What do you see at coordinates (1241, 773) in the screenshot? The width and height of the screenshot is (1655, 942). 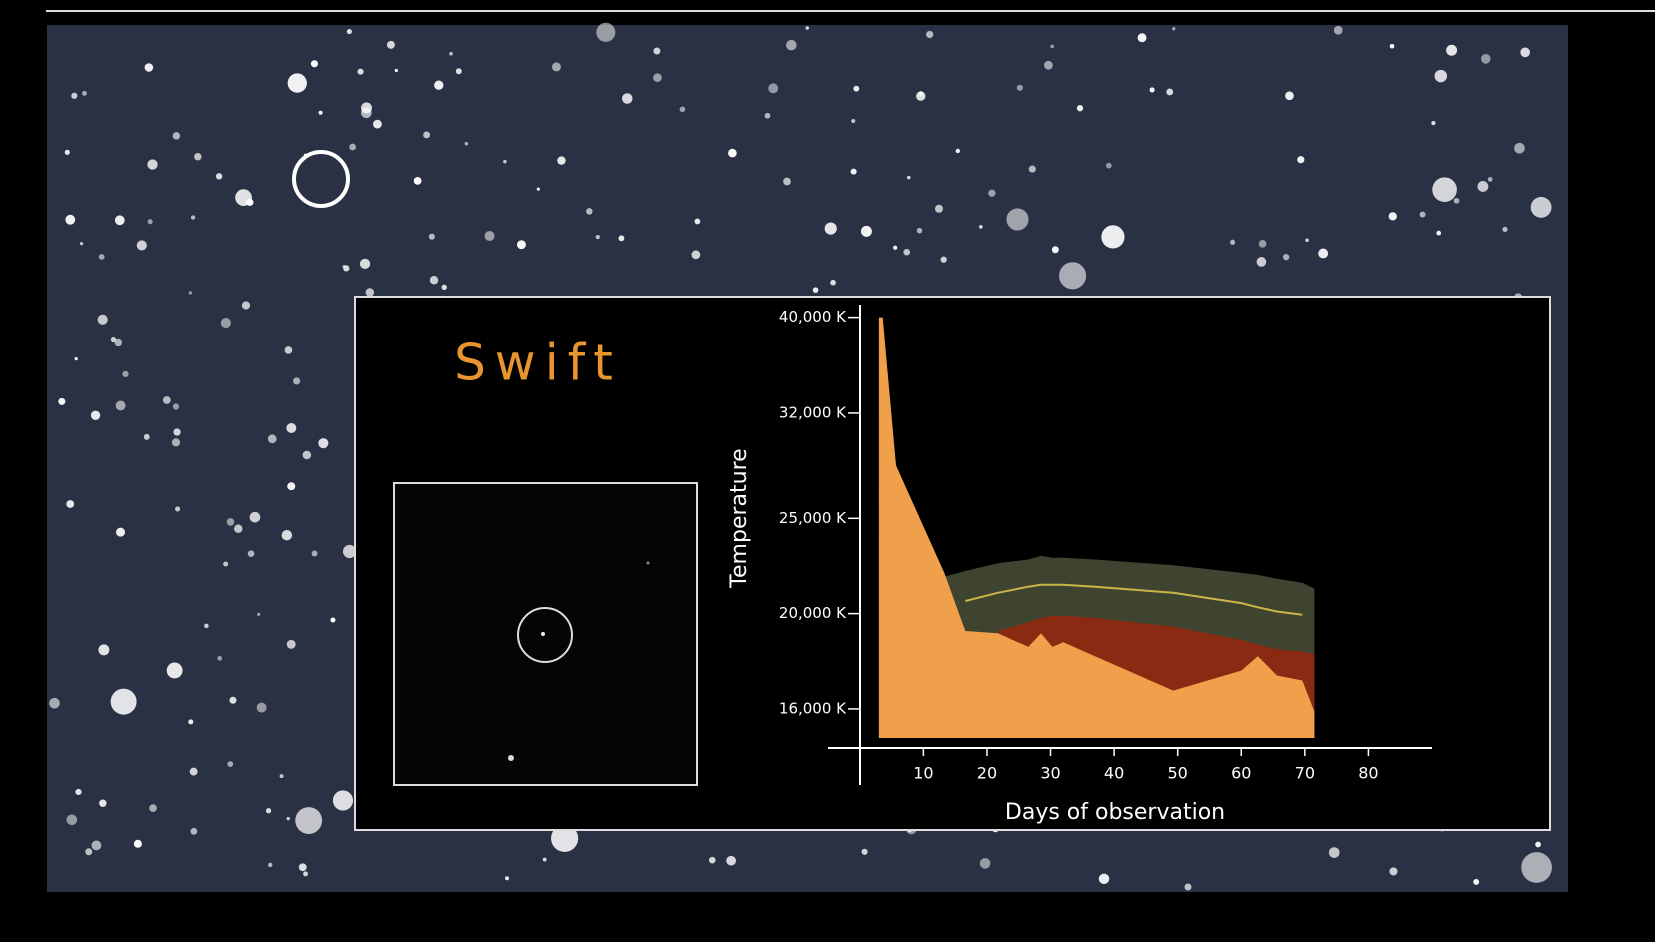 I see `x-tick-label: 60` at bounding box center [1241, 773].